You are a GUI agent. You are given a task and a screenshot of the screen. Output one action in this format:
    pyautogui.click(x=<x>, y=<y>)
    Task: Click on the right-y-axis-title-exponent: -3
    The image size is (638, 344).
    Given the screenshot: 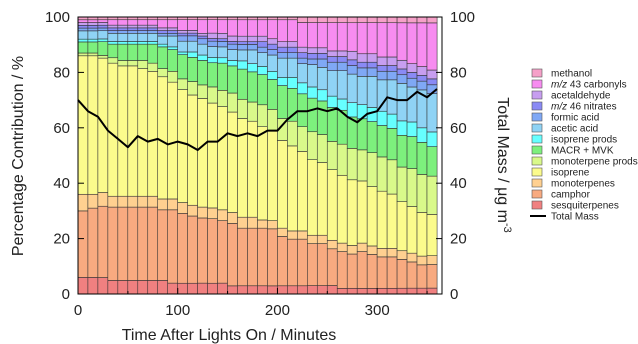 What is the action you would take?
    pyautogui.click(x=507, y=228)
    